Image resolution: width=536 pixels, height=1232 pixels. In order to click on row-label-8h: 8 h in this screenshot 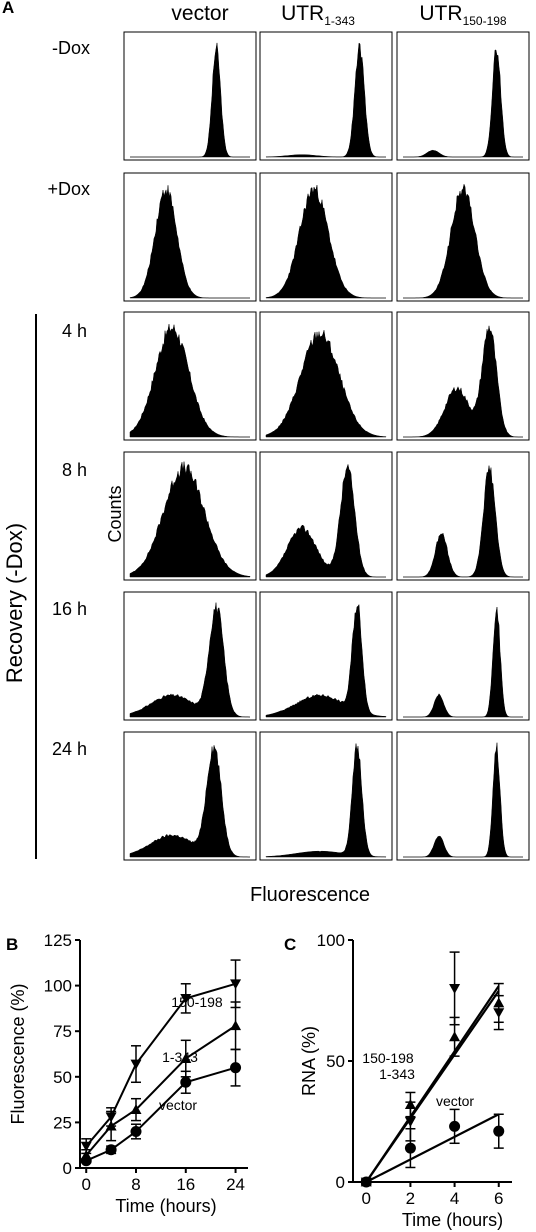, I will do `click(74, 470)`.